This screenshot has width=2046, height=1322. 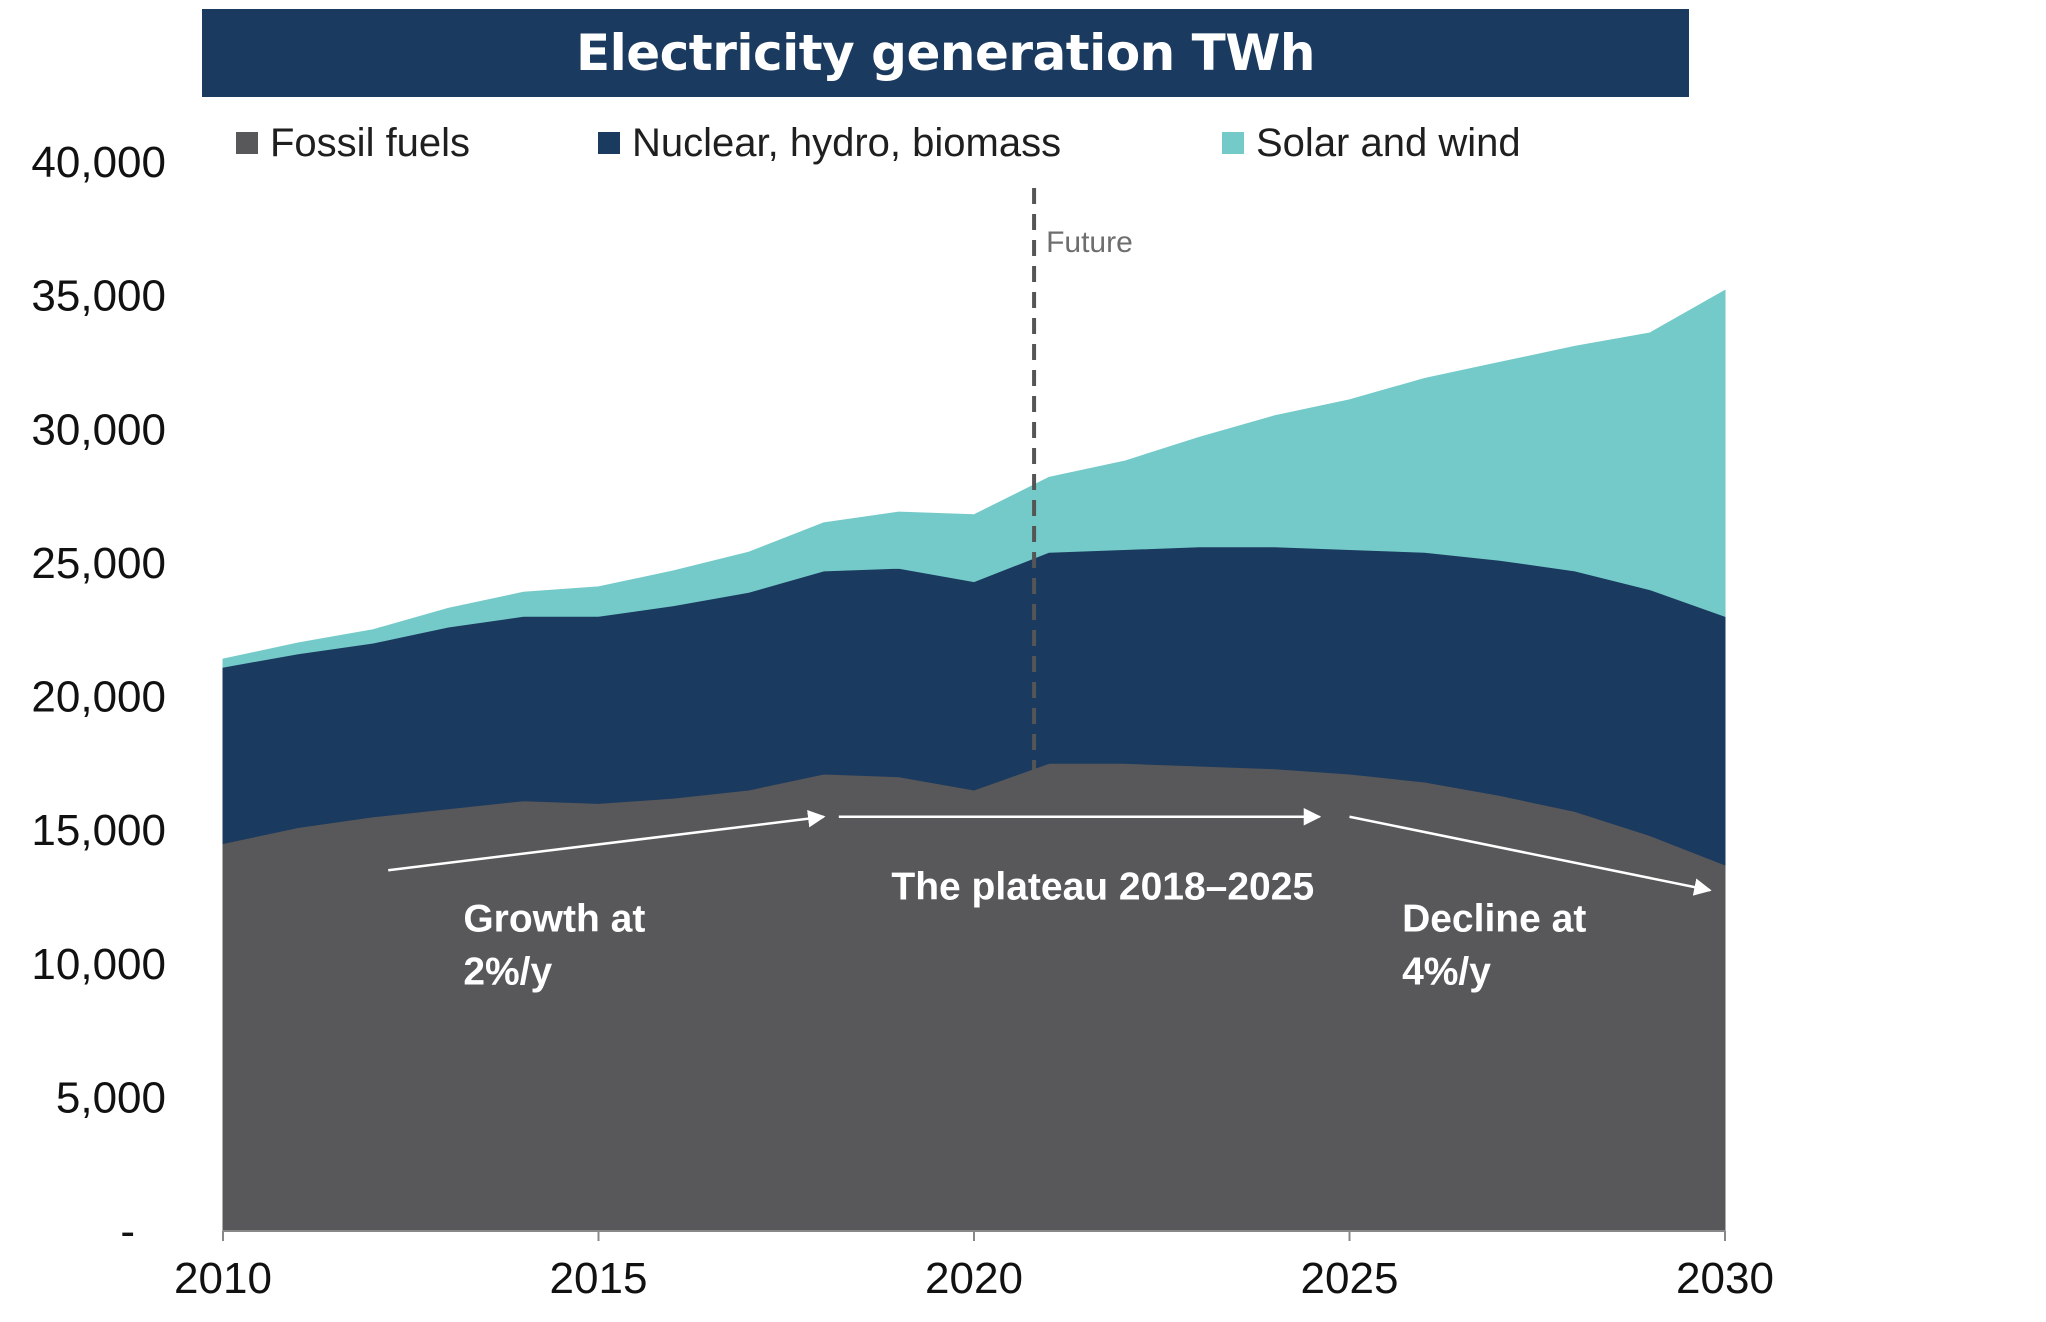 What do you see at coordinates (98, 964) in the screenshot?
I see `y-tick-label: 10,000` at bounding box center [98, 964].